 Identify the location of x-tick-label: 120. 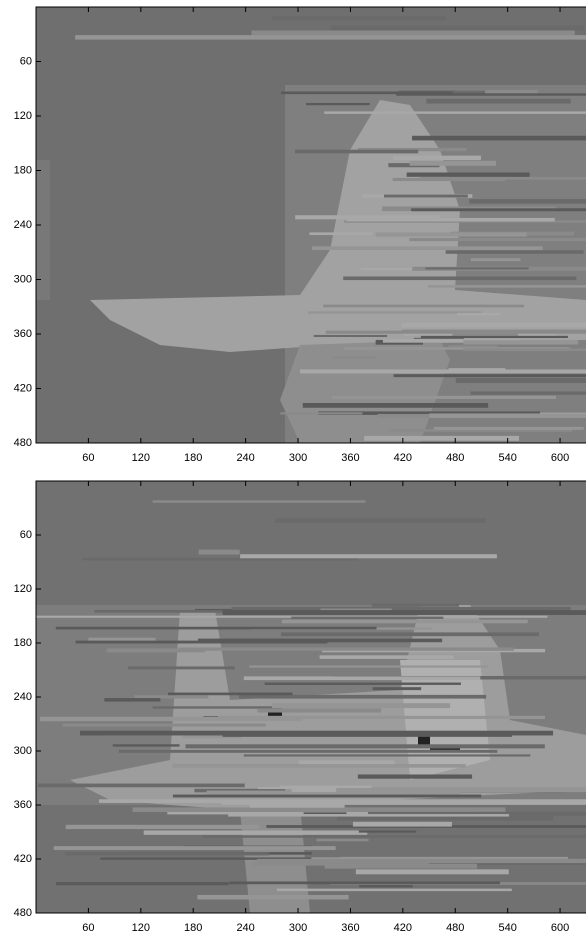
(141, 458).